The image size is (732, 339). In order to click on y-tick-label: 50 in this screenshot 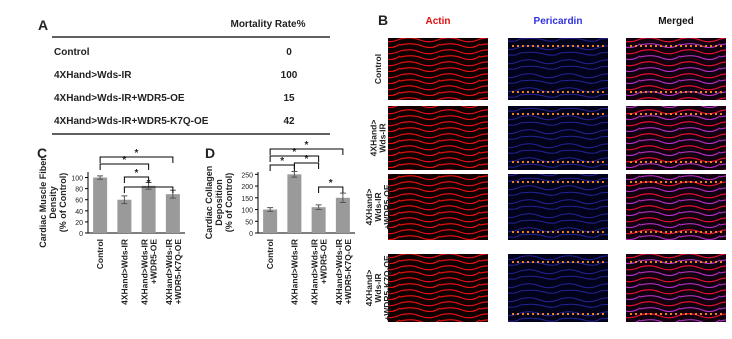, I will do `click(249, 222)`.